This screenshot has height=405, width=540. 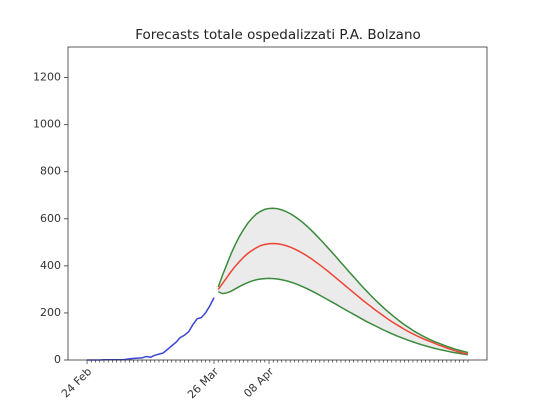 What do you see at coordinates (50, 218) in the screenshot?
I see `y-tick-label: 600` at bounding box center [50, 218].